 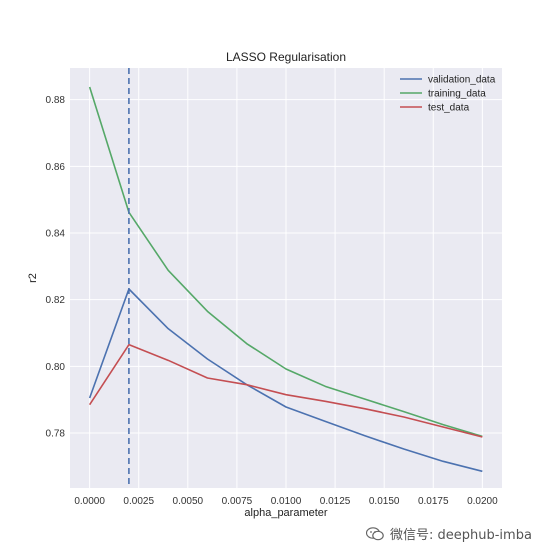 I want to click on legend: validation_data training_data test_data, so click(x=448, y=94).